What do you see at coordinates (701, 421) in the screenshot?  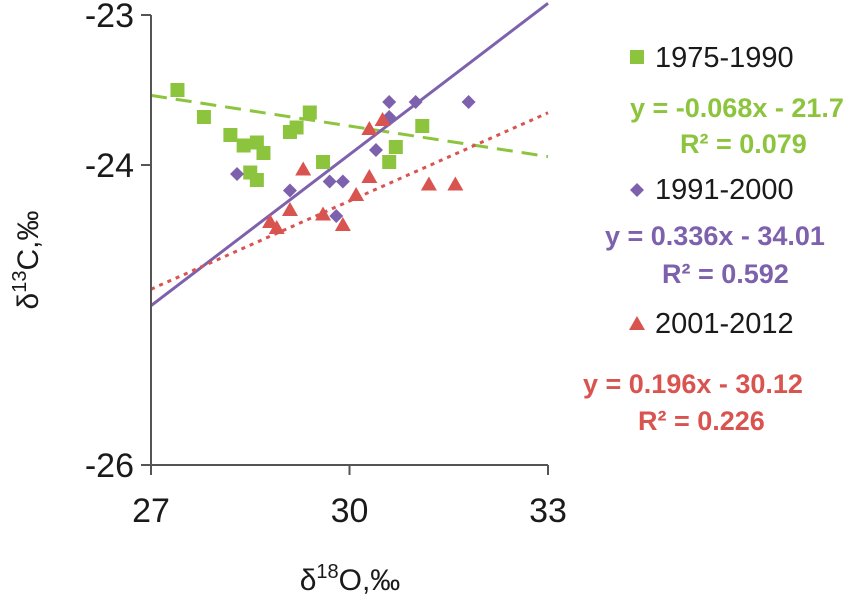 I see `trend-r2-2001-2012: R² = 0.226` at bounding box center [701, 421].